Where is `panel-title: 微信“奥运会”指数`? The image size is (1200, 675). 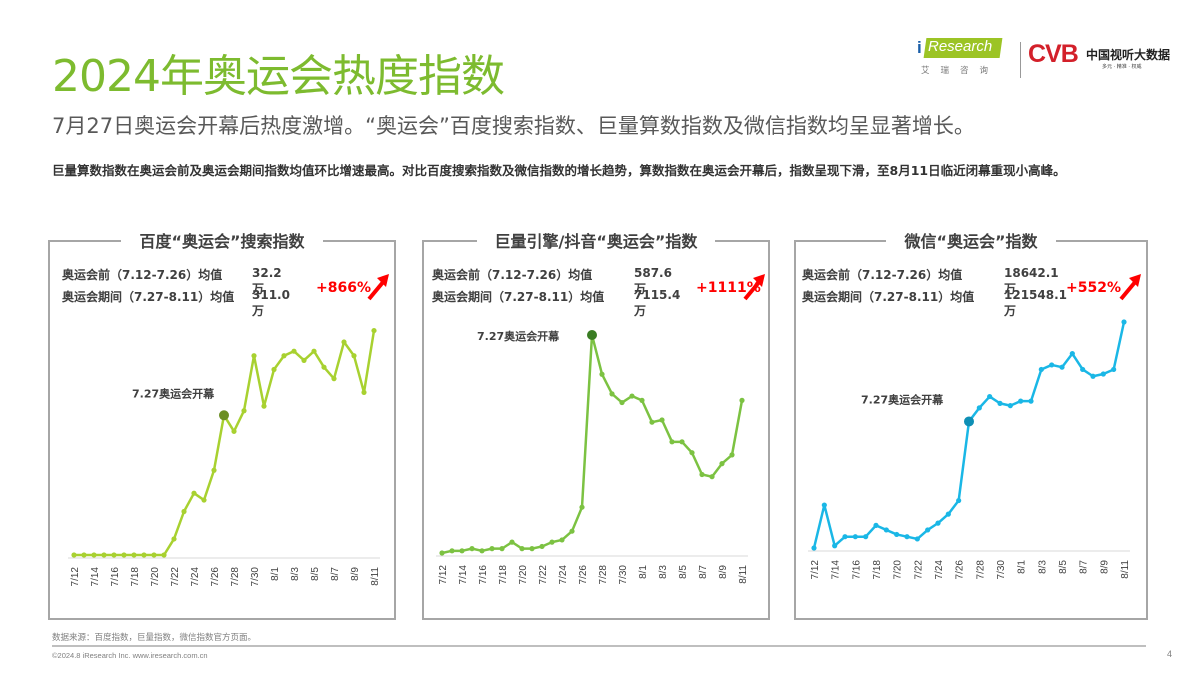 panel-title: 微信“奥运会”指数 is located at coordinates (971, 240).